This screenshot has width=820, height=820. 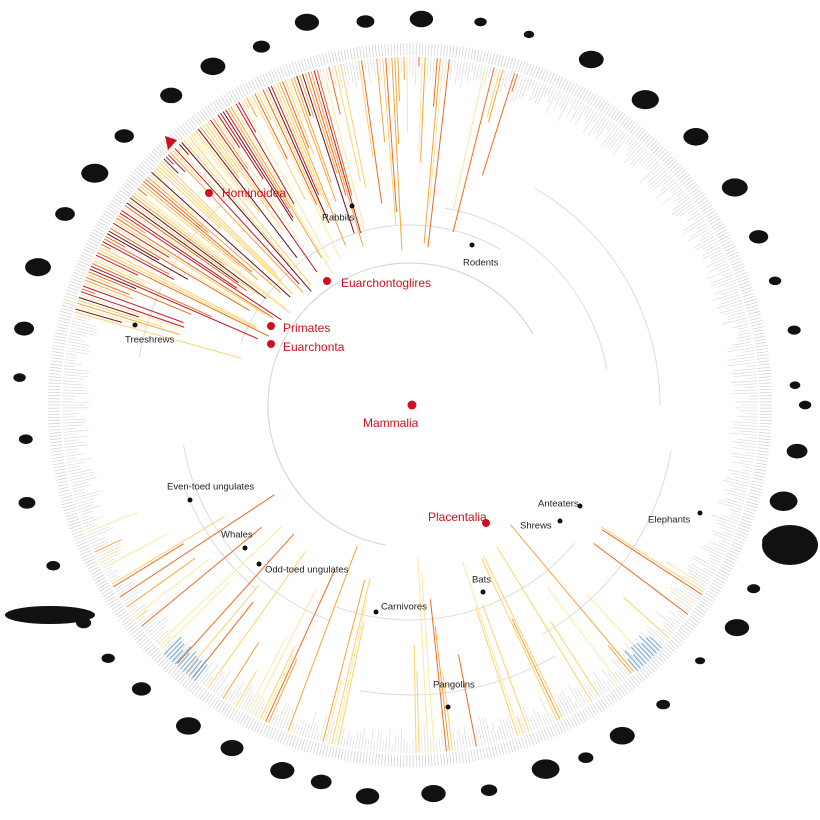 I want to click on clade-label: Carnivores, so click(x=404, y=607).